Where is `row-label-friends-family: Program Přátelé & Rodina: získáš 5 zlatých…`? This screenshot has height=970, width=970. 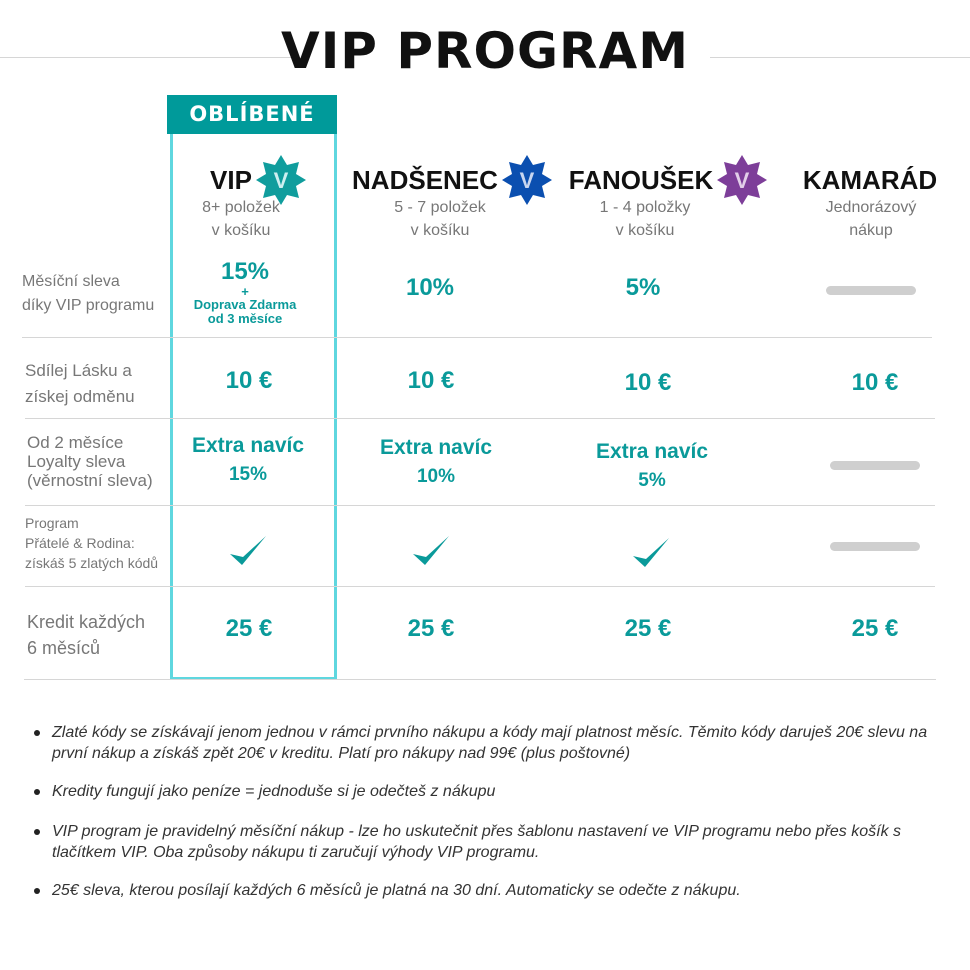 row-label-friends-family: Program Přátelé & Rodina: získáš 5 zlatých… is located at coordinates (92, 543).